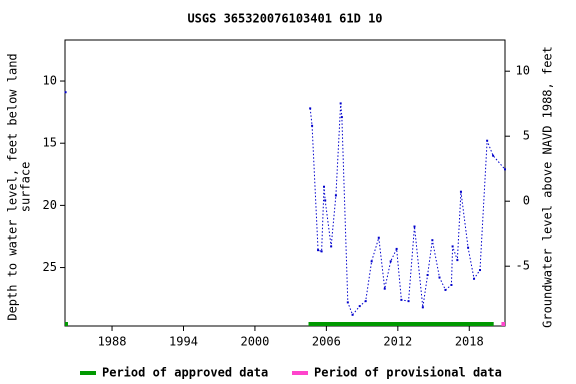  I want to click on x-tick-label: 2006, so click(326, 342).